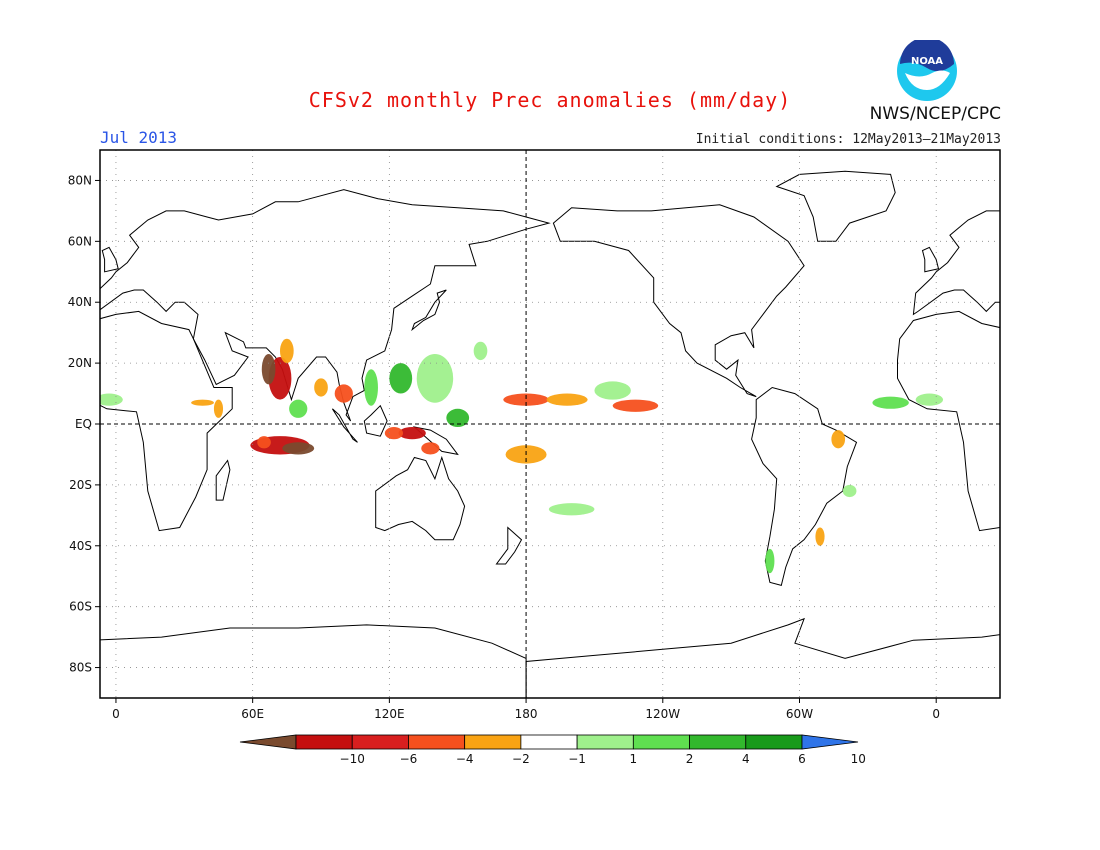 This screenshot has width=1100, height=850. I want to click on lat-tick-label: EQ, so click(83, 424).